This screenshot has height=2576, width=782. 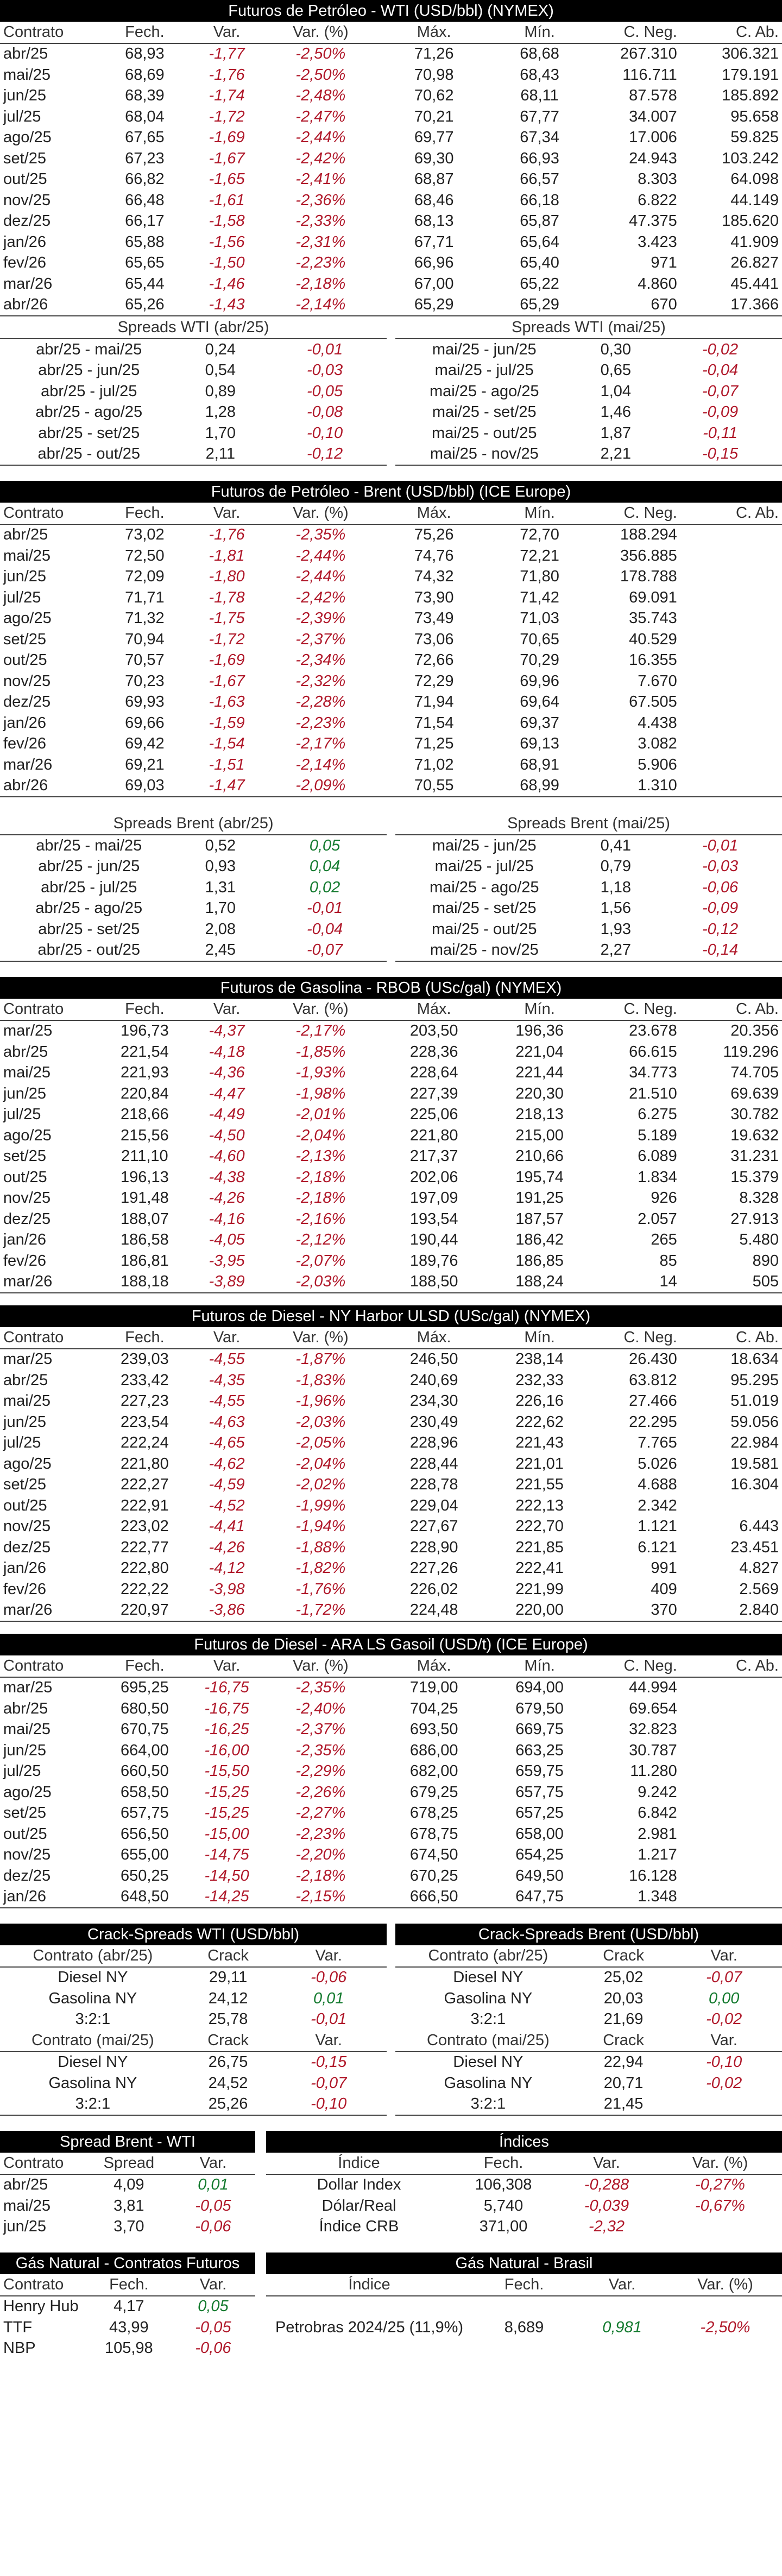 What do you see at coordinates (321, 1010) in the screenshot?
I see `column-header: Var. (%)` at bounding box center [321, 1010].